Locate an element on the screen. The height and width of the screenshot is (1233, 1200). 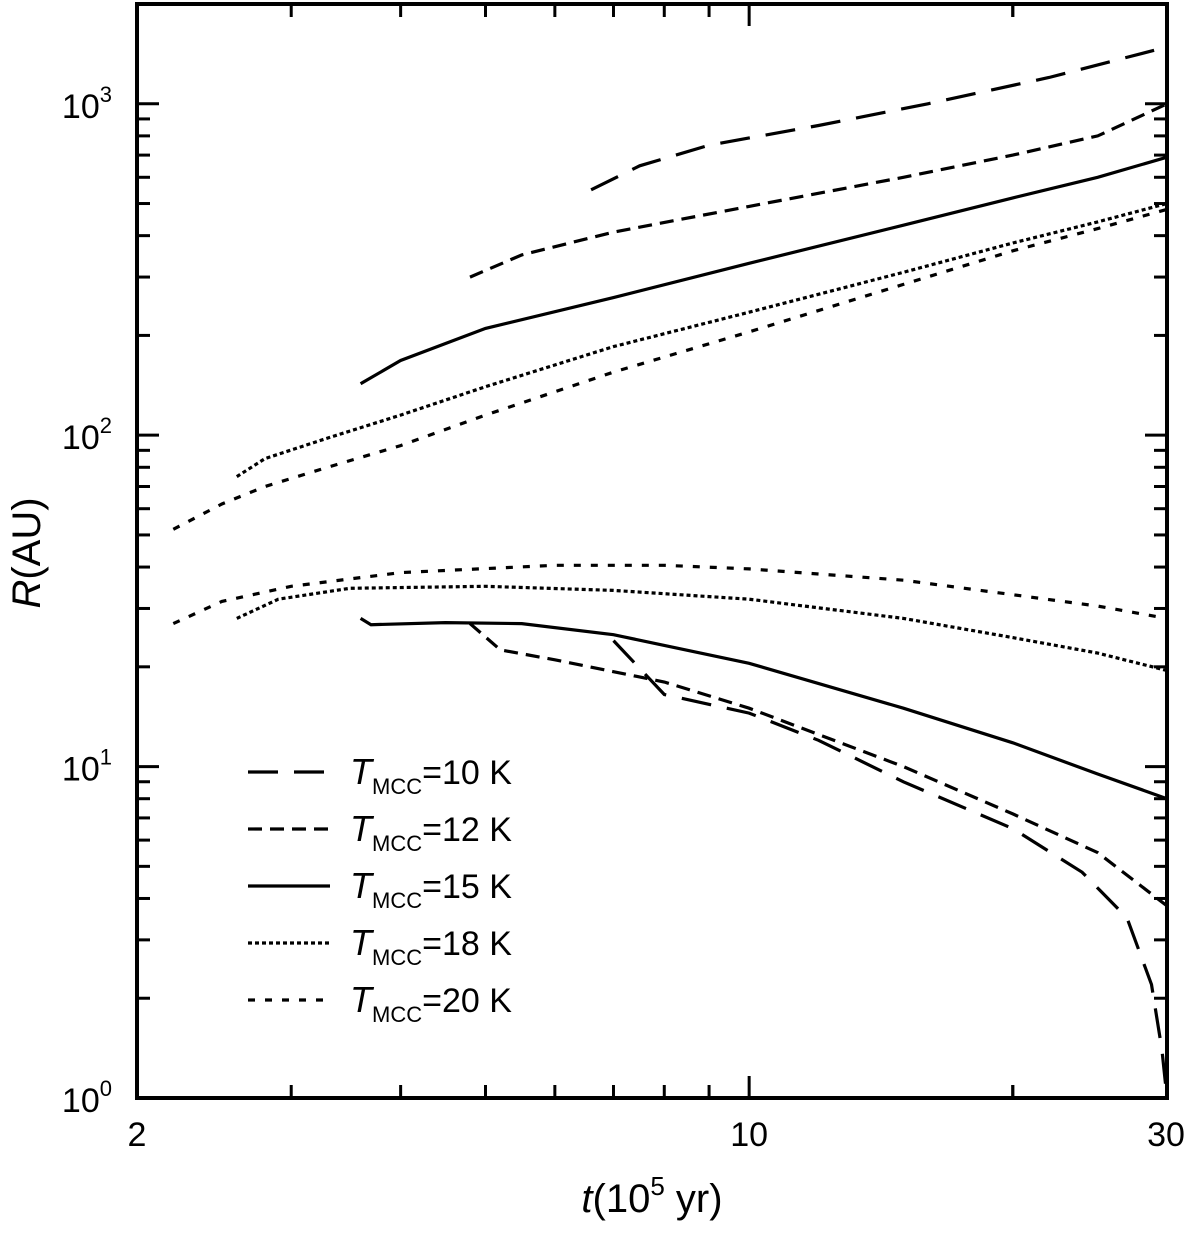
y-tick-exponent: 2 is located at coordinates (106, 425).